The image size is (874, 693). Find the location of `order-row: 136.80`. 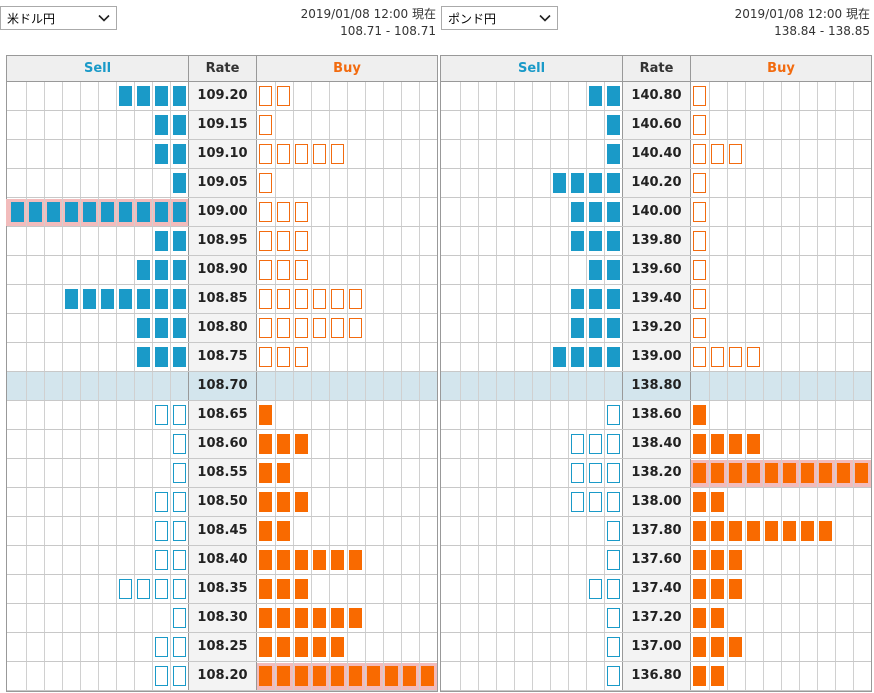

order-row: 136.80 is located at coordinates (656, 676).